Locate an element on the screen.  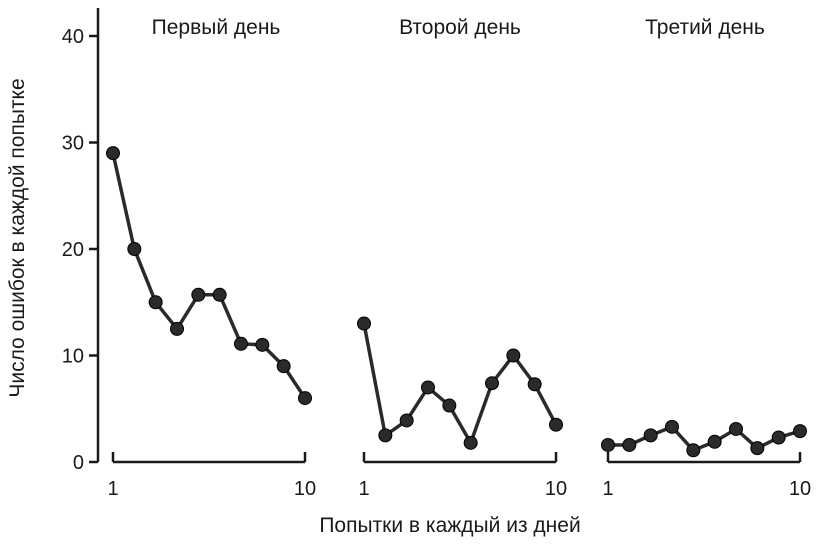
y-axis-label: Число ошибок в каждой попытке is located at coordinates (17, 237).